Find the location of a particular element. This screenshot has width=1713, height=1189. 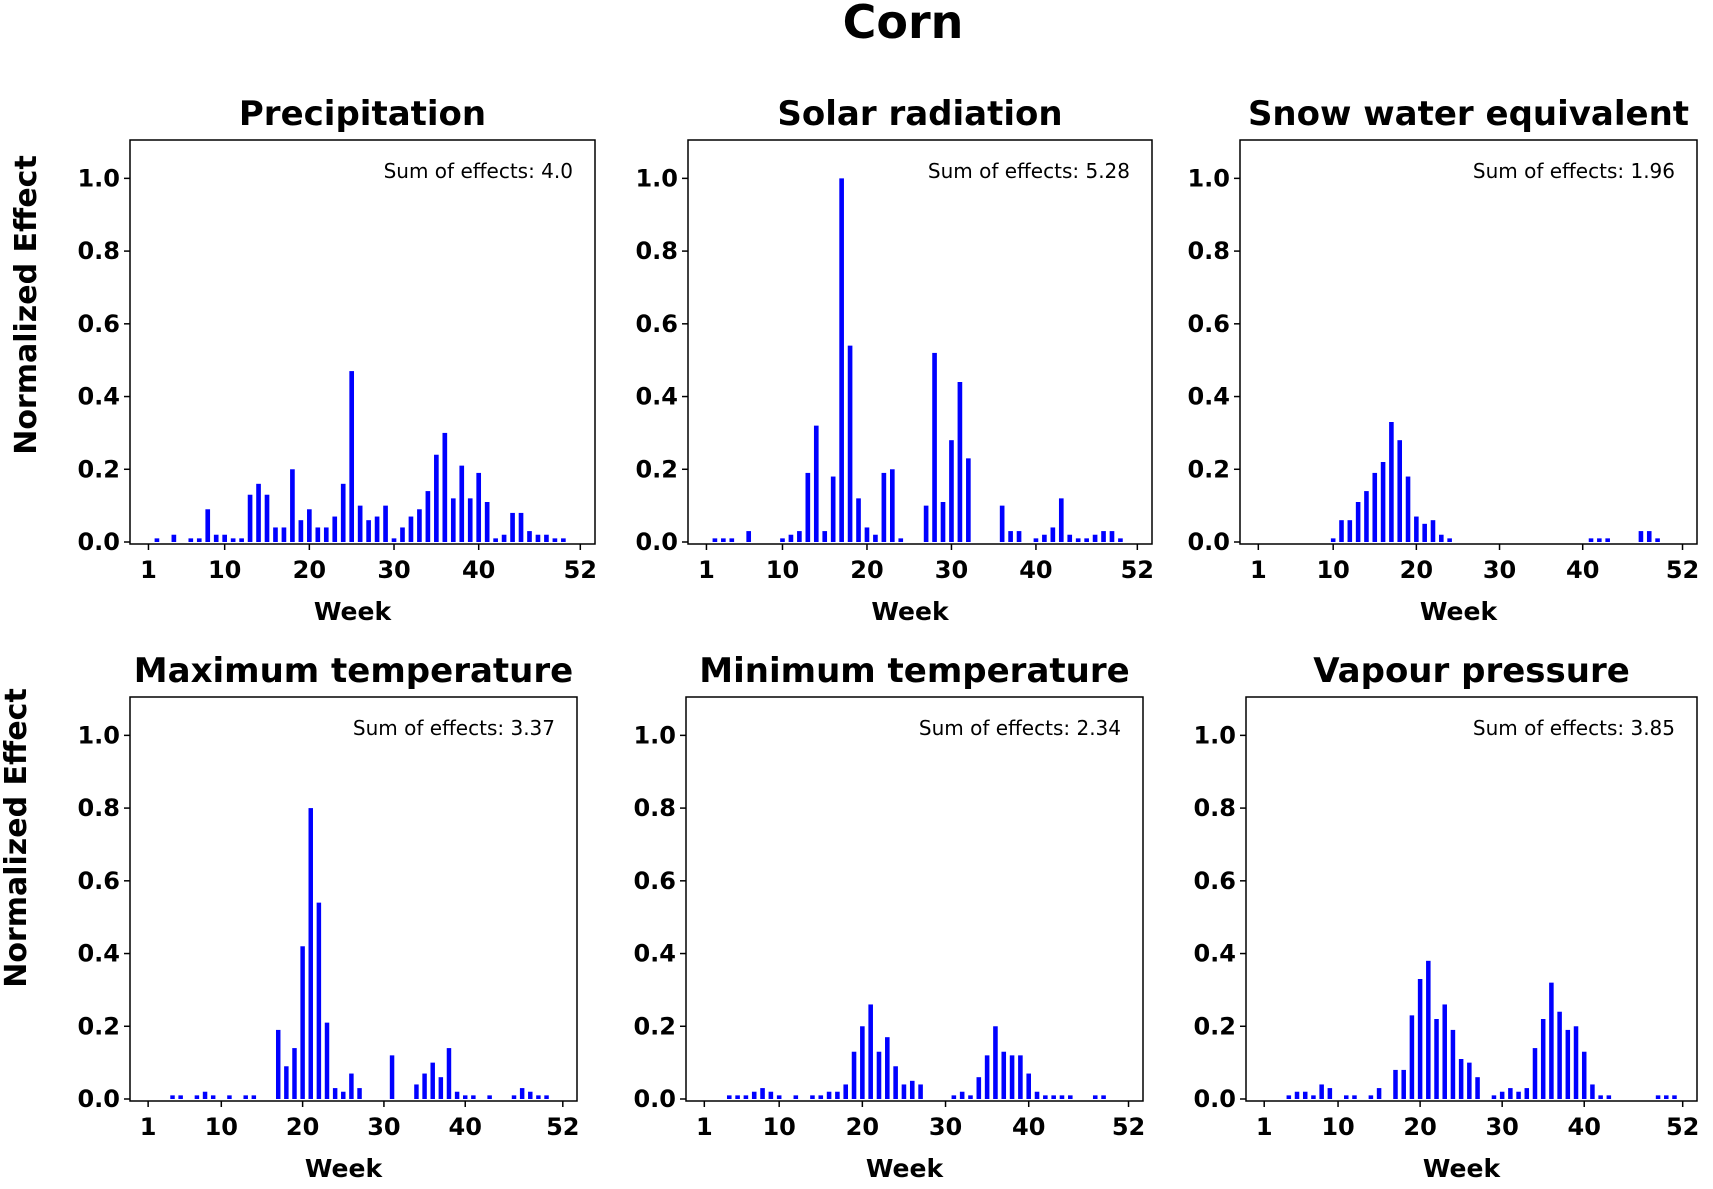

sum-of-effects-label: Sum of effects: 2.34 is located at coordinates (1020, 728).